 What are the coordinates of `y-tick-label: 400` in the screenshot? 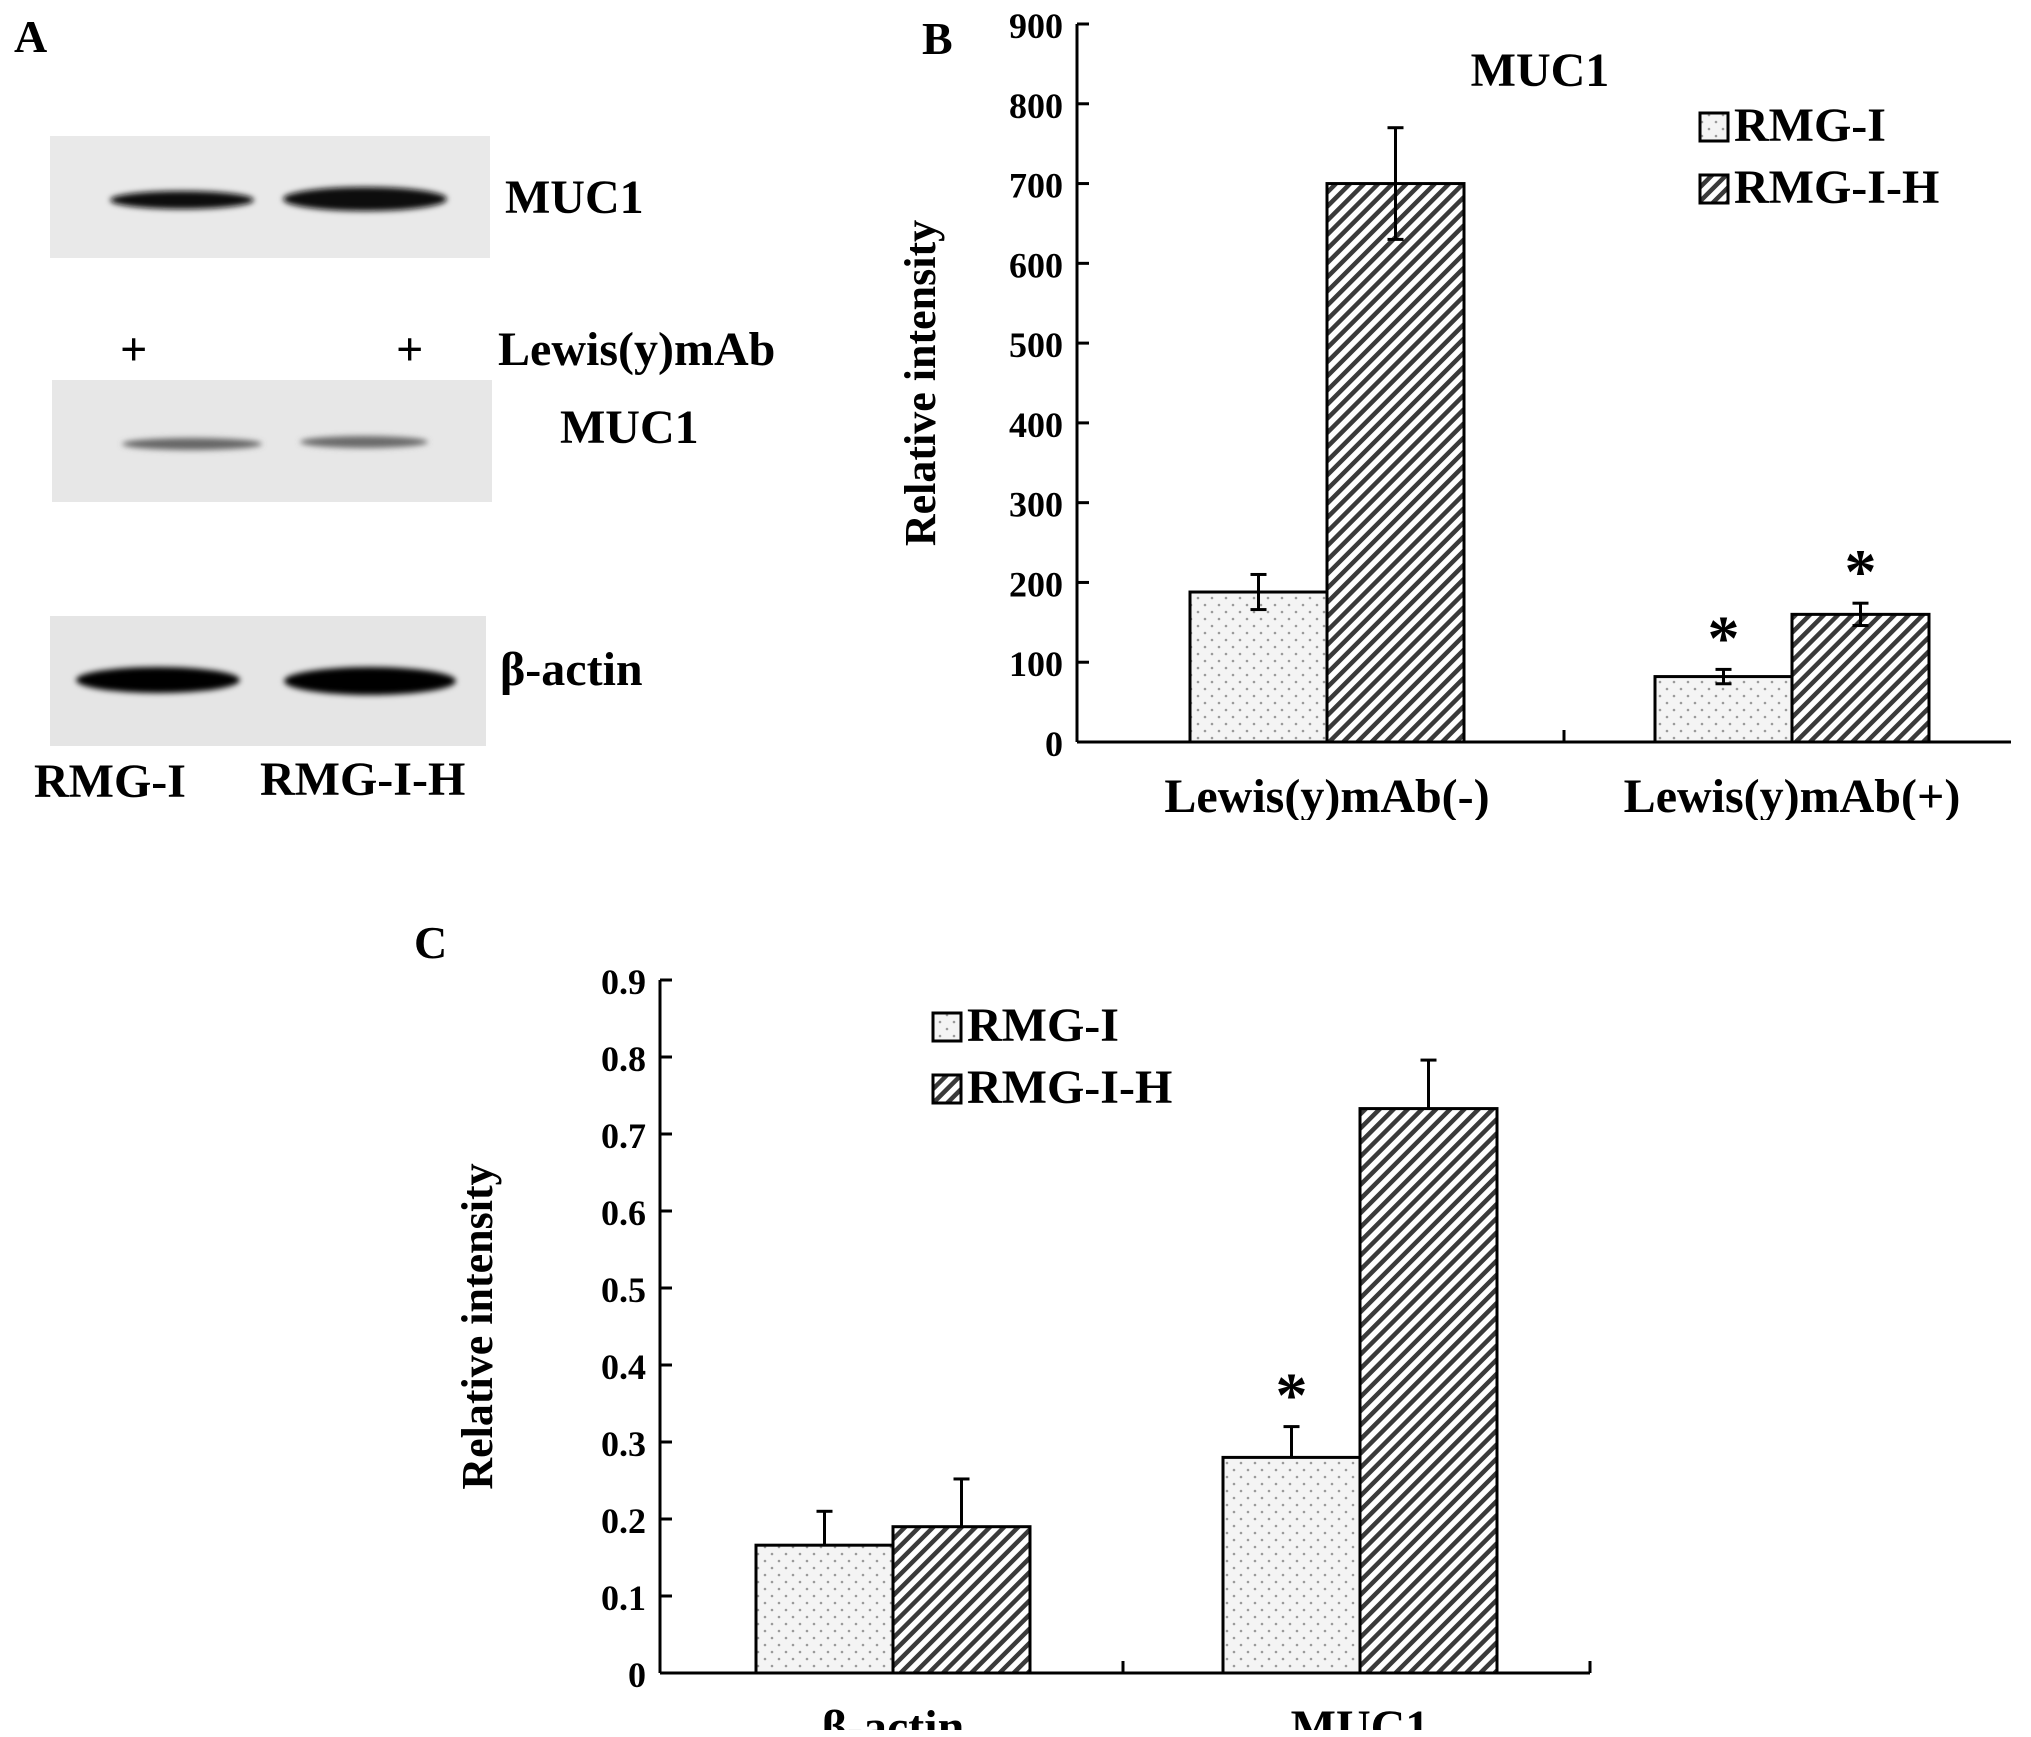 It's located at (1036, 425).